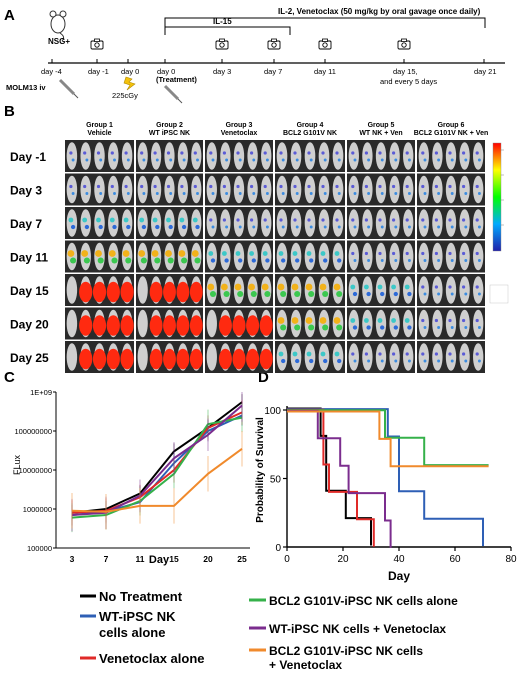  Describe the element at coordinates (35, 470) in the screenshot. I see `flux-y-tick-label: 10000000` at that location.